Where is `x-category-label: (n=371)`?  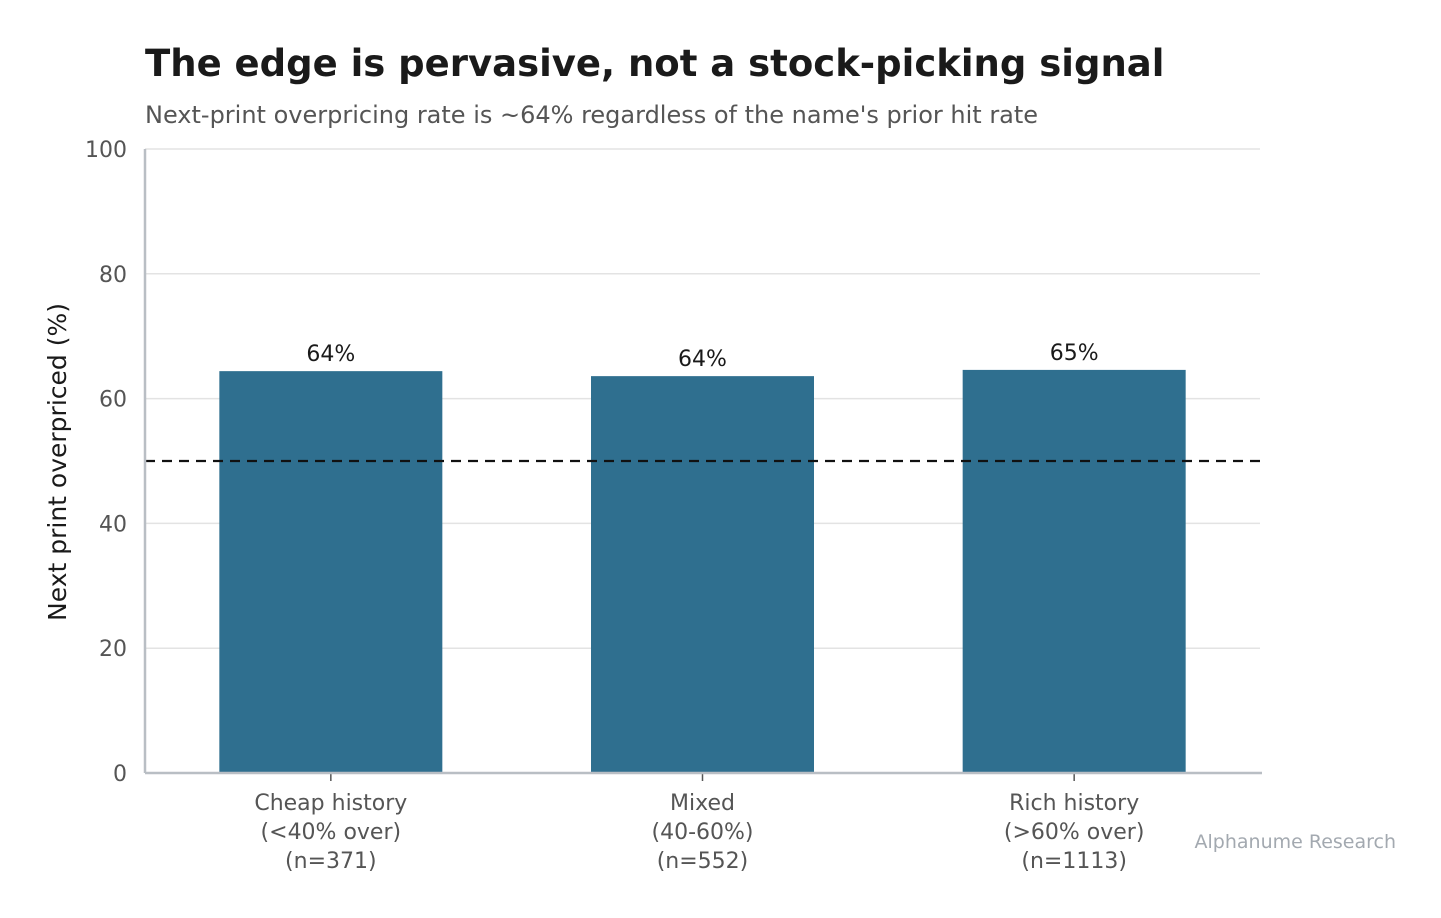
x-category-label: (n=371) is located at coordinates (331, 861).